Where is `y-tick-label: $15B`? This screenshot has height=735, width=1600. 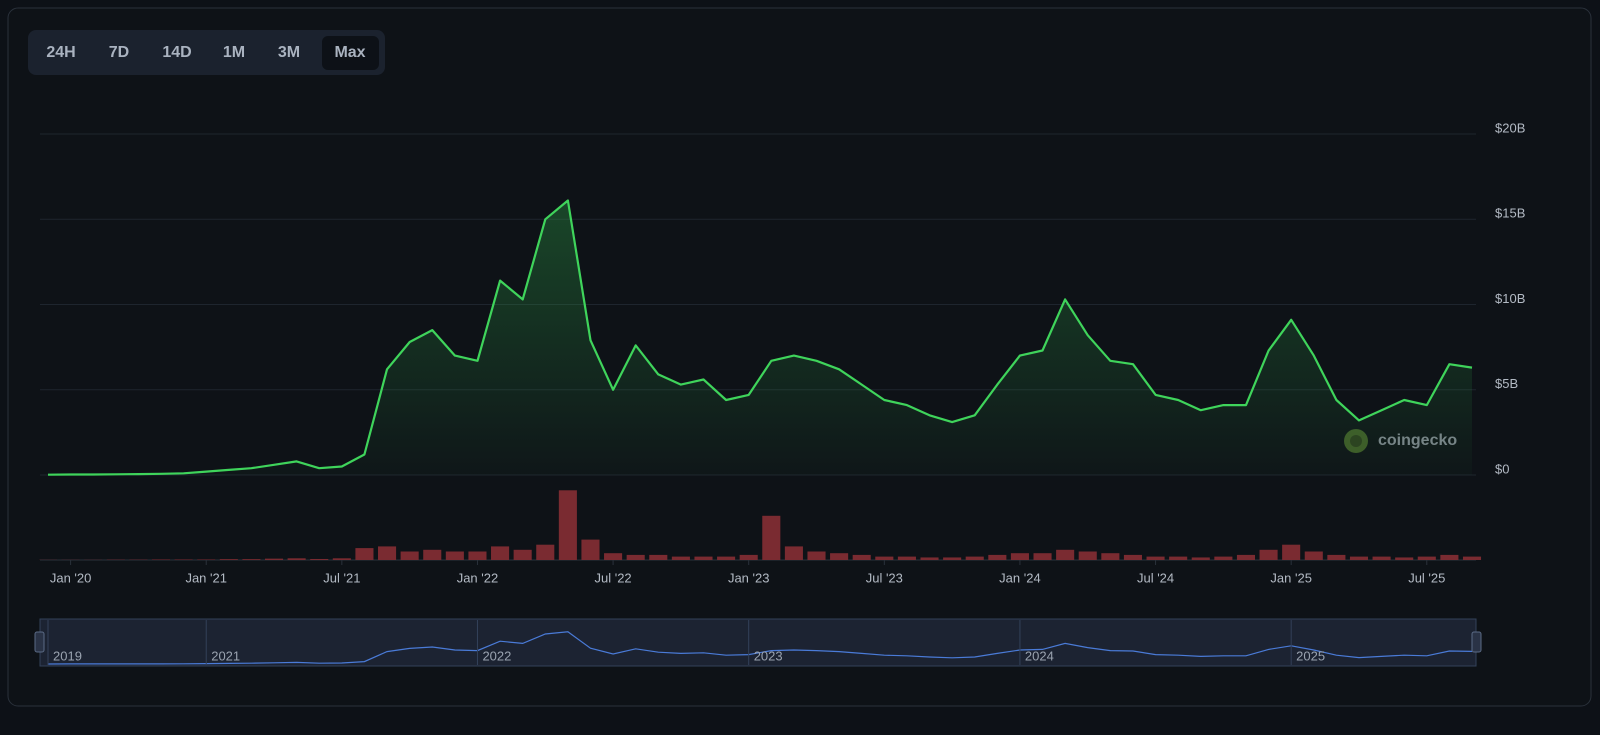 y-tick-label: $15B is located at coordinates (1510, 213).